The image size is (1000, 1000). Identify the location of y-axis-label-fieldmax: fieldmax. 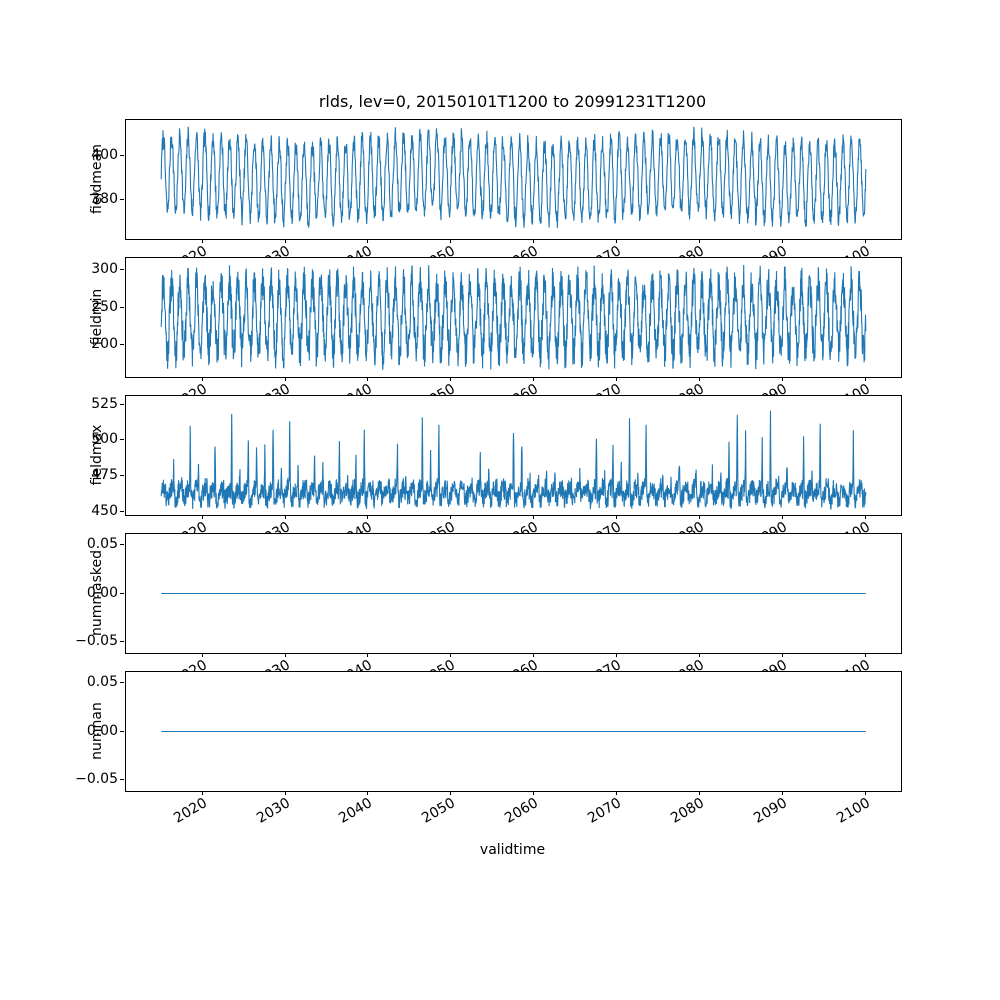
(97, 454).